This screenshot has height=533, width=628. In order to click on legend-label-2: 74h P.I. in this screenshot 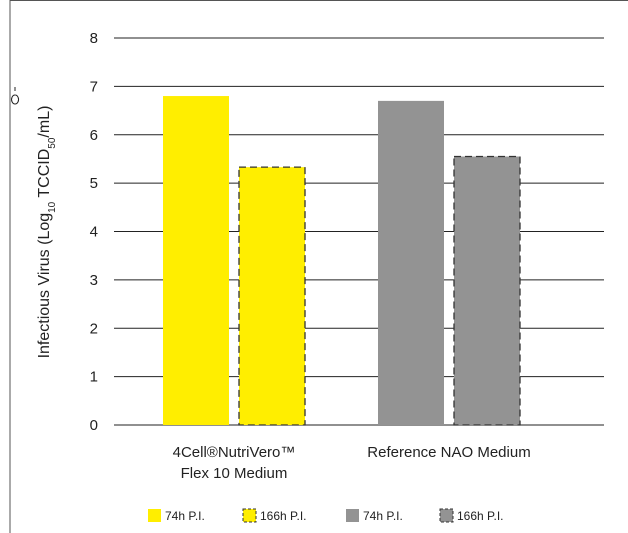, I will do `click(383, 516)`.